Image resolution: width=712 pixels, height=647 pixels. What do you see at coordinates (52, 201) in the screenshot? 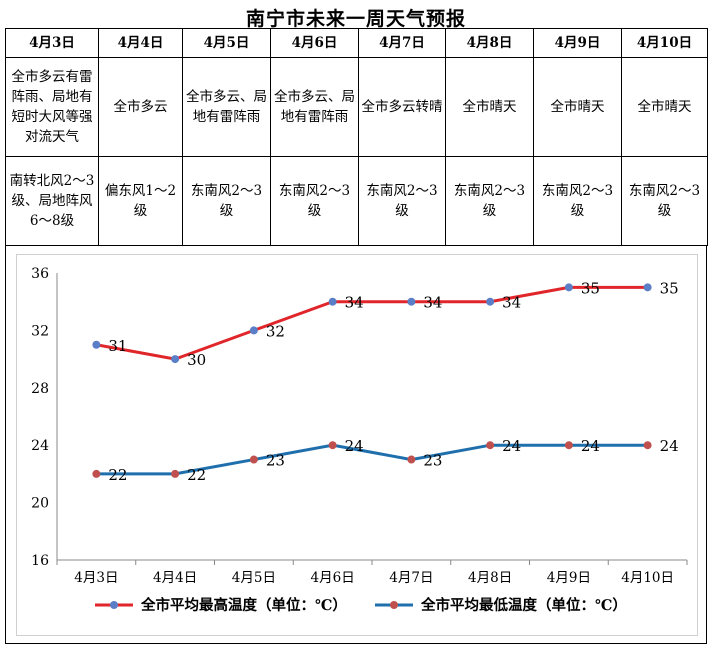
I see `wind-cell: 南转北风2～3级、局地阵风6～8级` at bounding box center [52, 201].